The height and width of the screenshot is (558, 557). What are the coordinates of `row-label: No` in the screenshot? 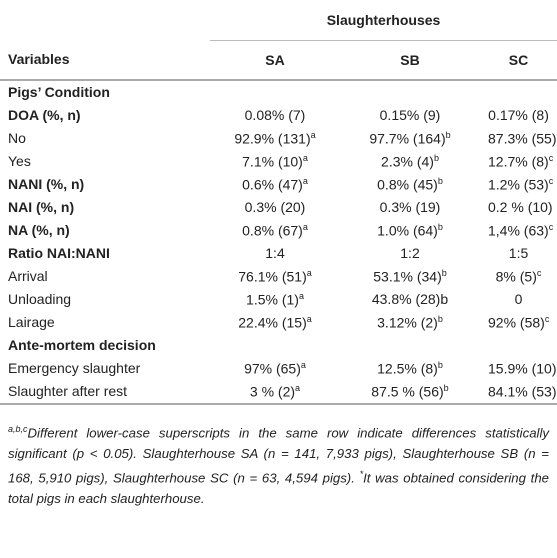 It's located at (17, 138).